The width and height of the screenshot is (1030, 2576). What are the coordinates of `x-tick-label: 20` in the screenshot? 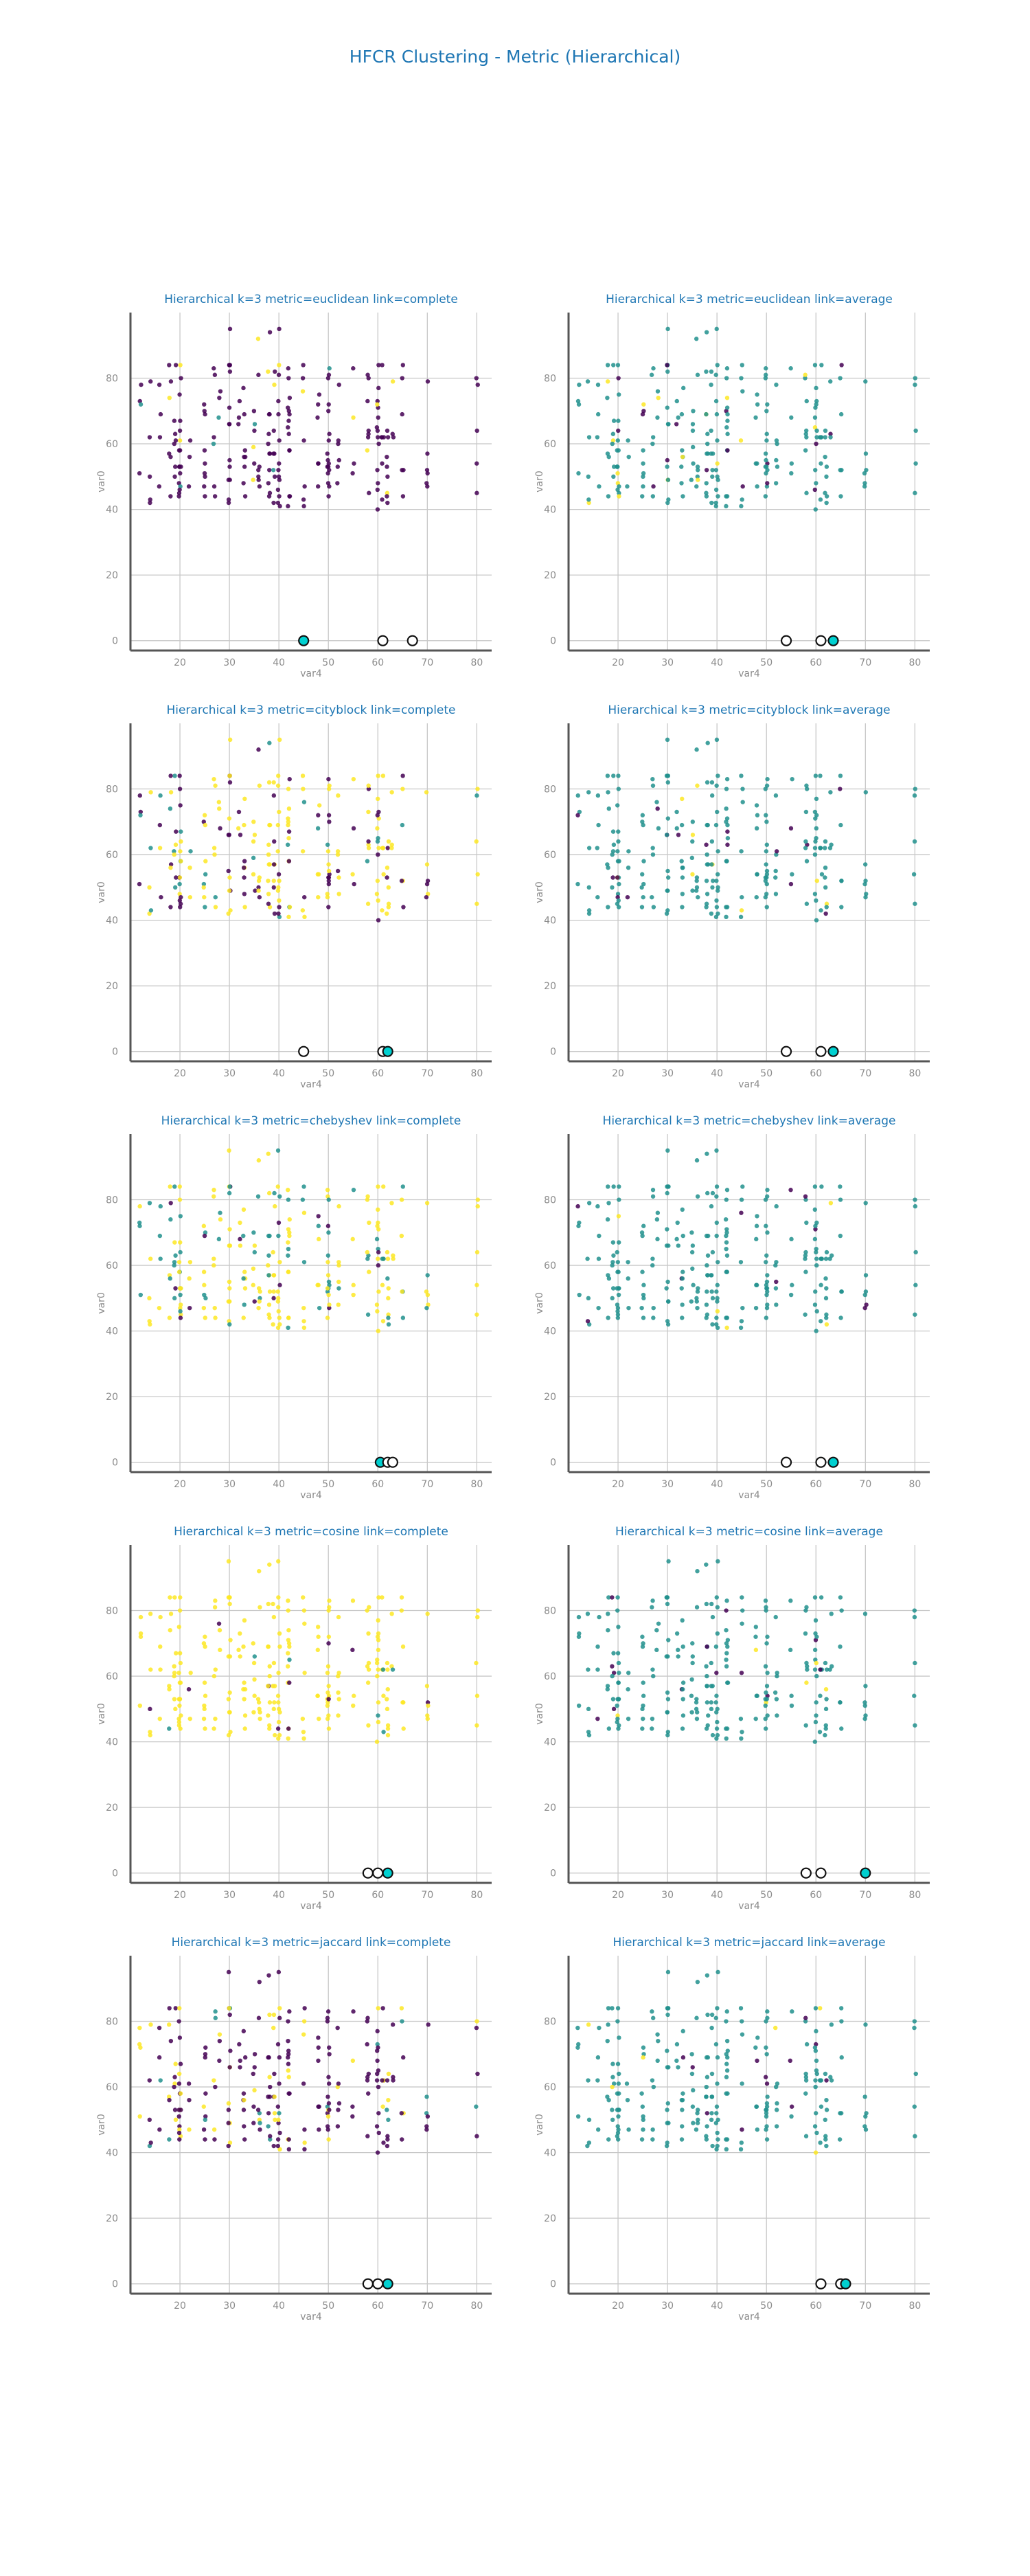 It's located at (618, 1484).